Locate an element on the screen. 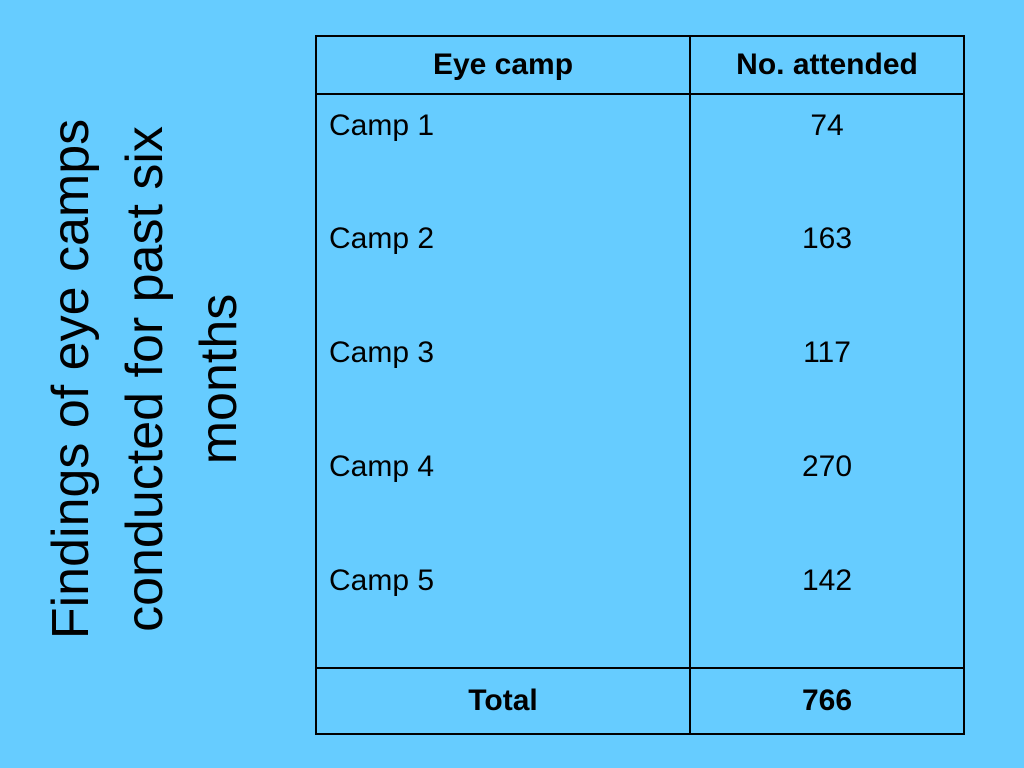 The width and height of the screenshot is (1024, 768). table-row: Camp 5 142 is located at coordinates (640, 609).